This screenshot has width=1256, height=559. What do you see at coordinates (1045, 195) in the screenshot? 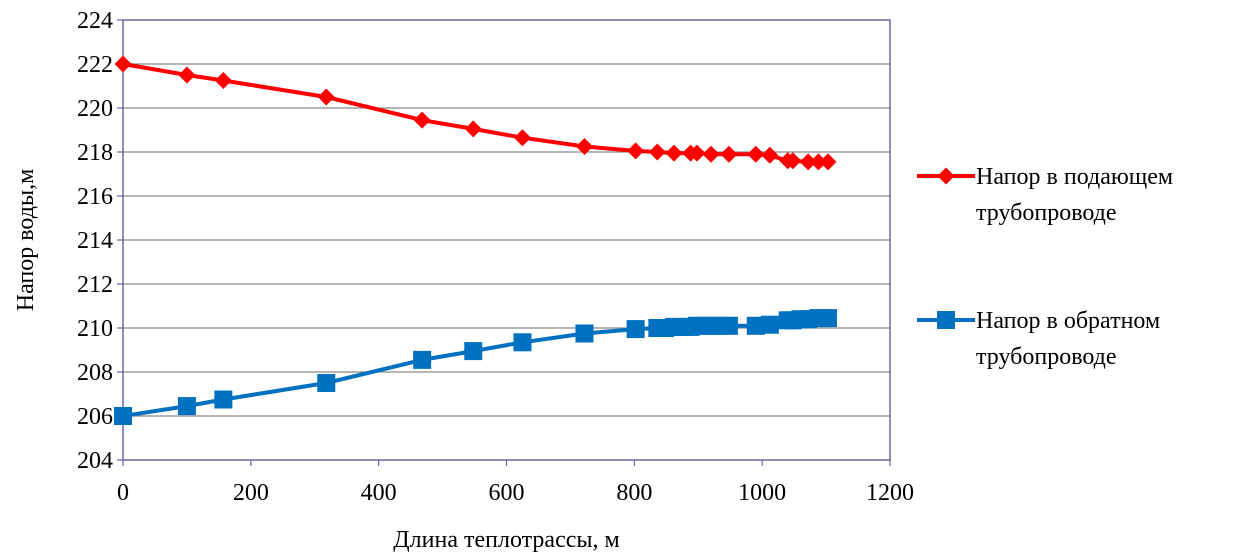
I see `legend-item: Напор в подающем трубопроводе` at bounding box center [1045, 195].